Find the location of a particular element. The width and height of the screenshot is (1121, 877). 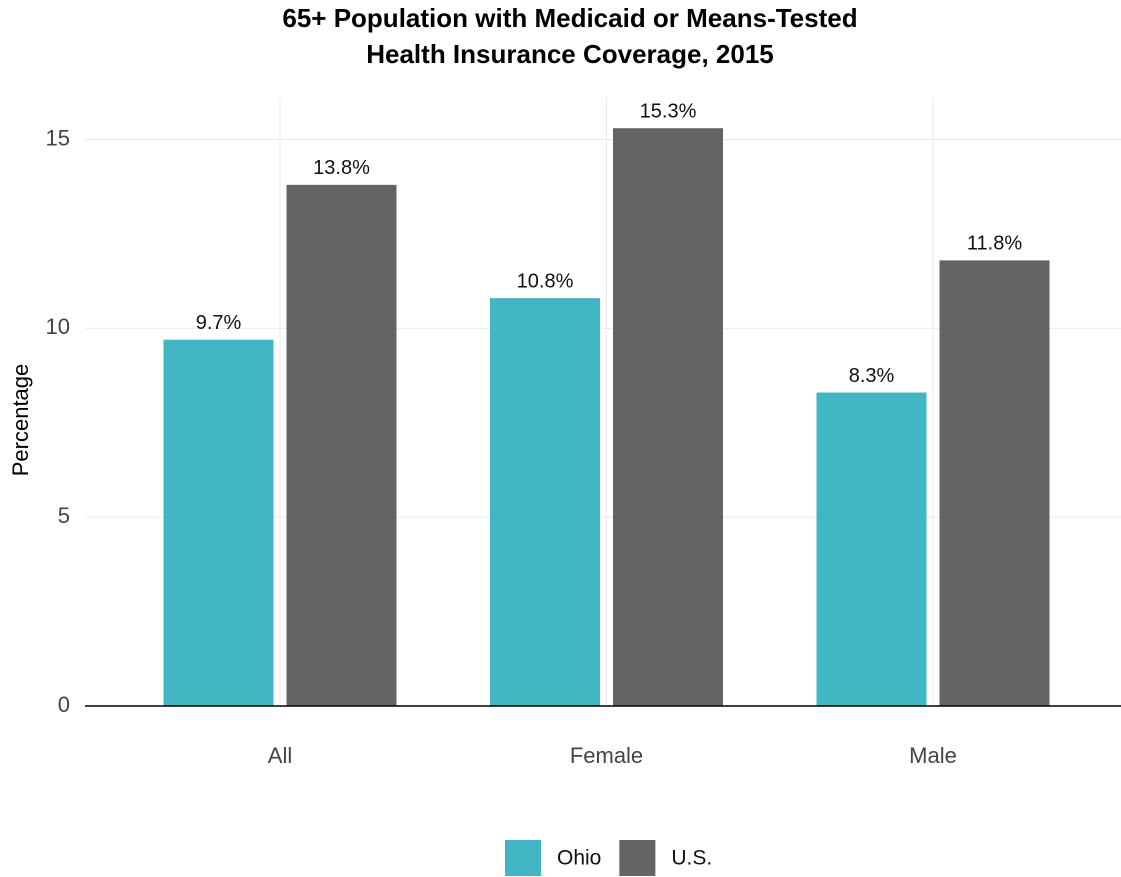

y-axis-label: Percentage is located at coordinates (20, 420).